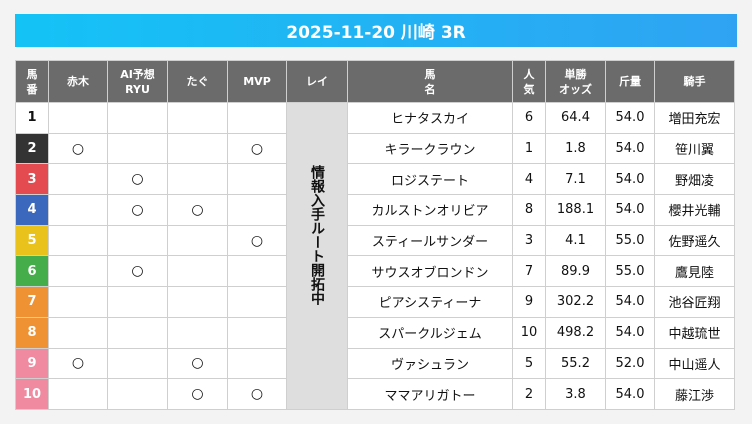 The height and width of the screenshot is (424, 752). What do you see at coordinates (78, 81) in the screenshot?
I see `header-akagi: 赤木` at bounding box center [78, 81].